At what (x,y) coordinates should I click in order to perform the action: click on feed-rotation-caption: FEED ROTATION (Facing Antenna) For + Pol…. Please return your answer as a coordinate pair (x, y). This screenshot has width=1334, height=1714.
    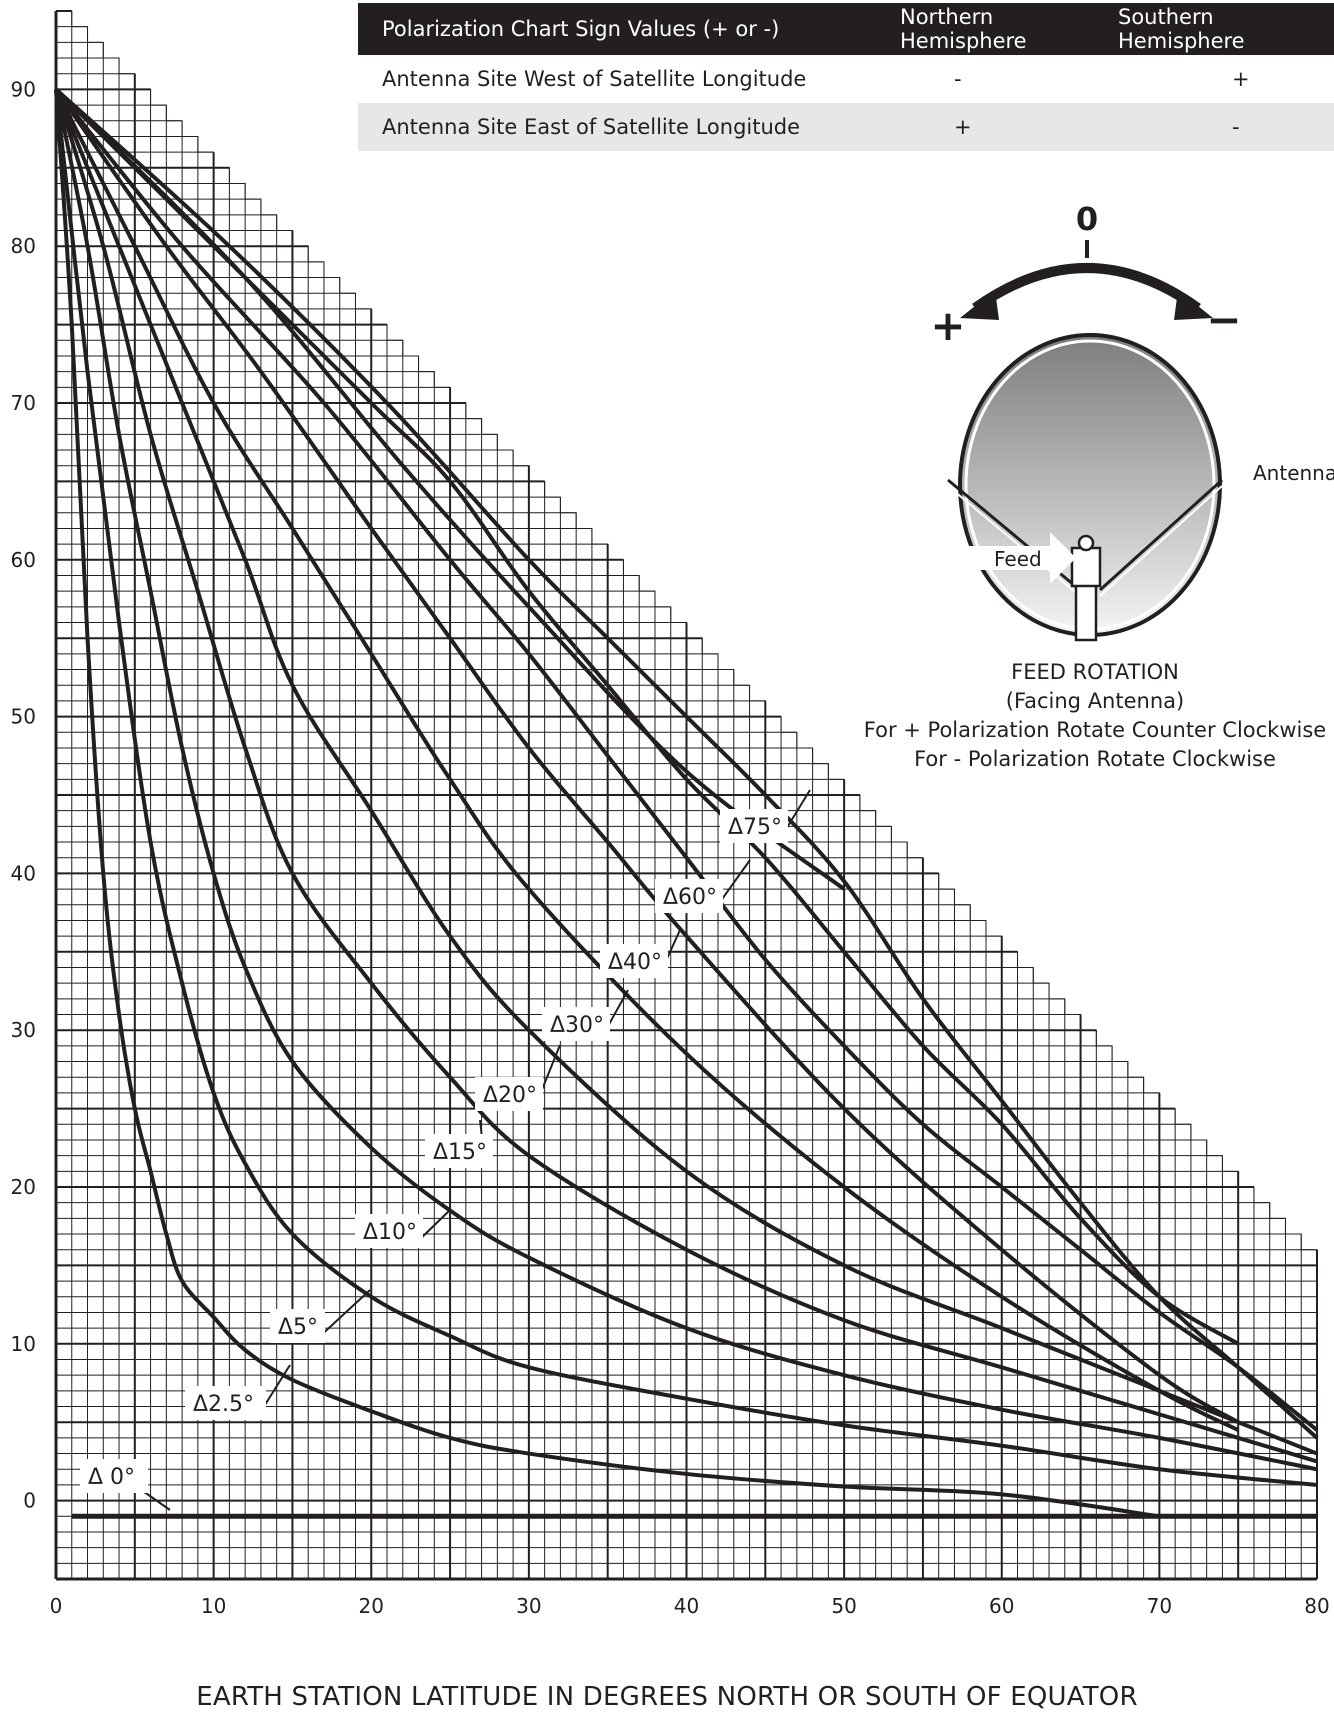
    Looking at the image, I should click on (1094, 716).